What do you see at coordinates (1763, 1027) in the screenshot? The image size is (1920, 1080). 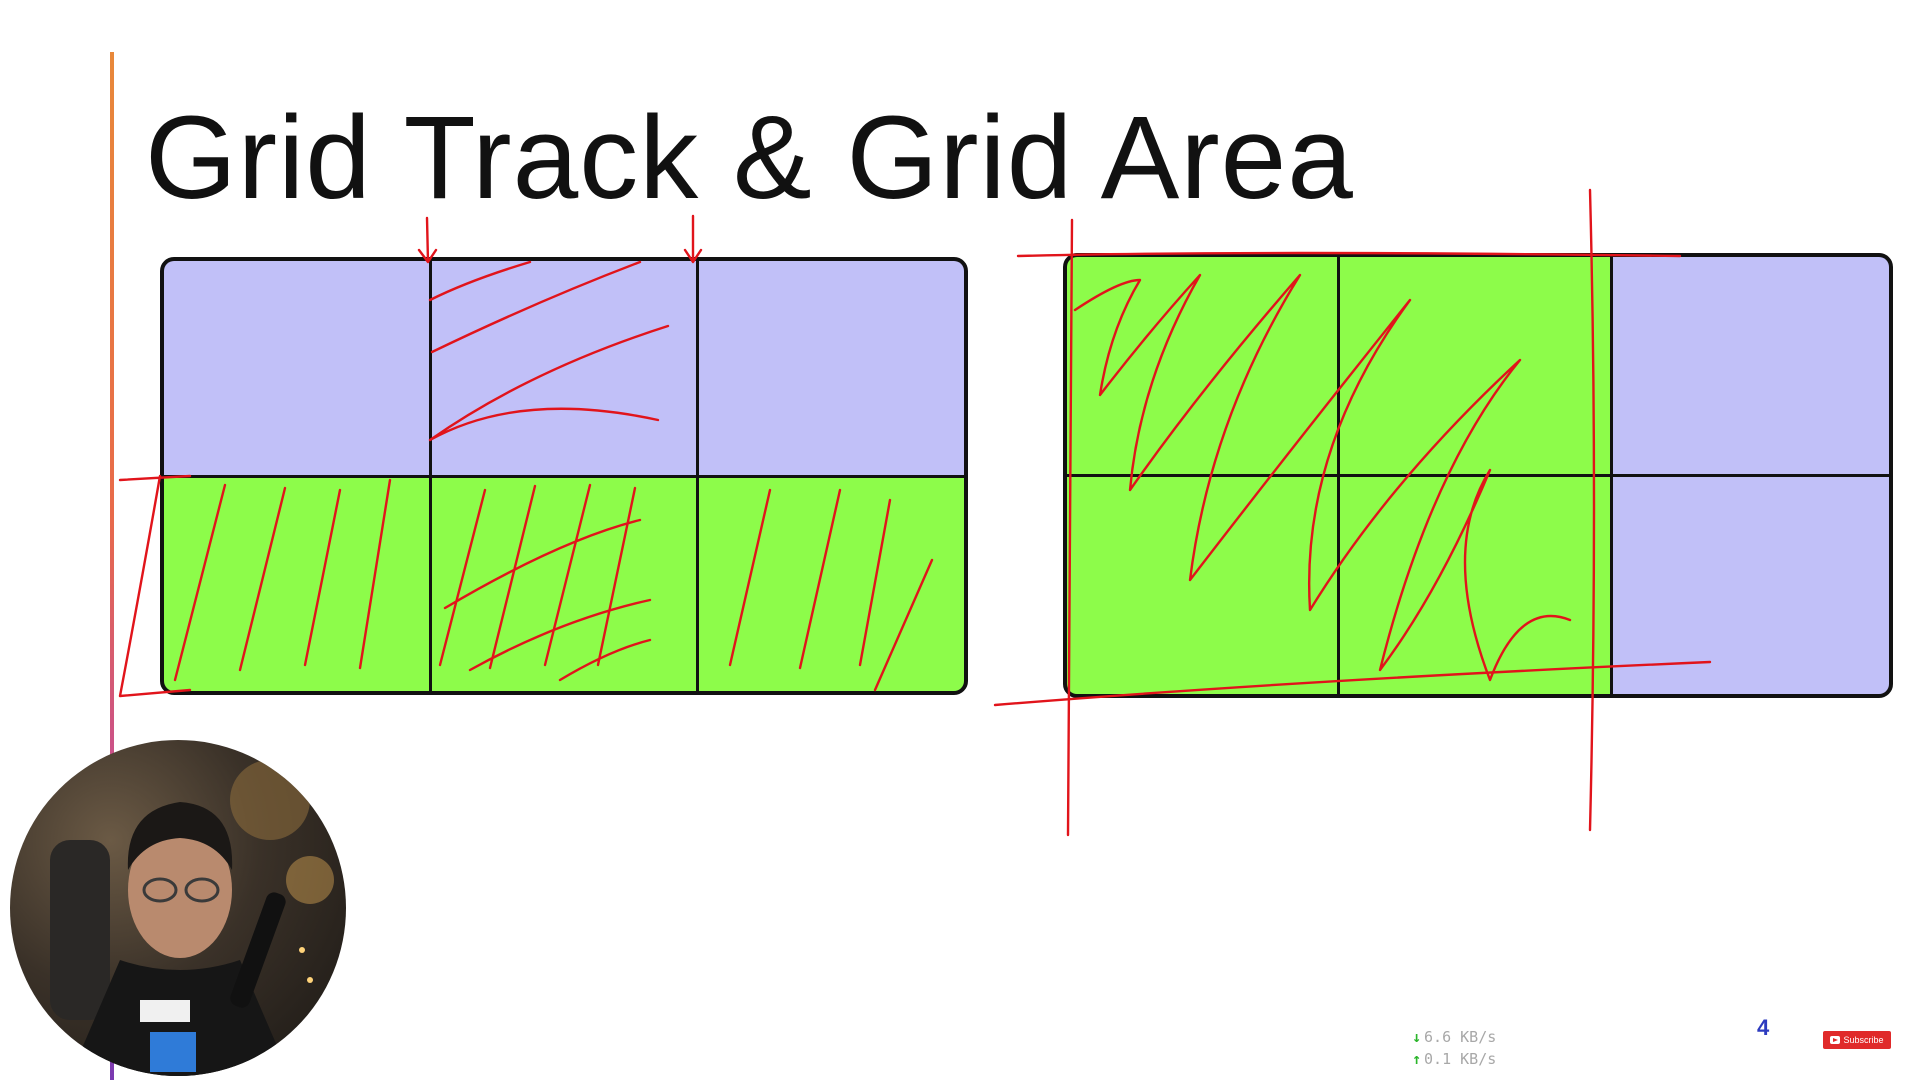 I see `page-number: 4` at bounding box center [1763, 1027].